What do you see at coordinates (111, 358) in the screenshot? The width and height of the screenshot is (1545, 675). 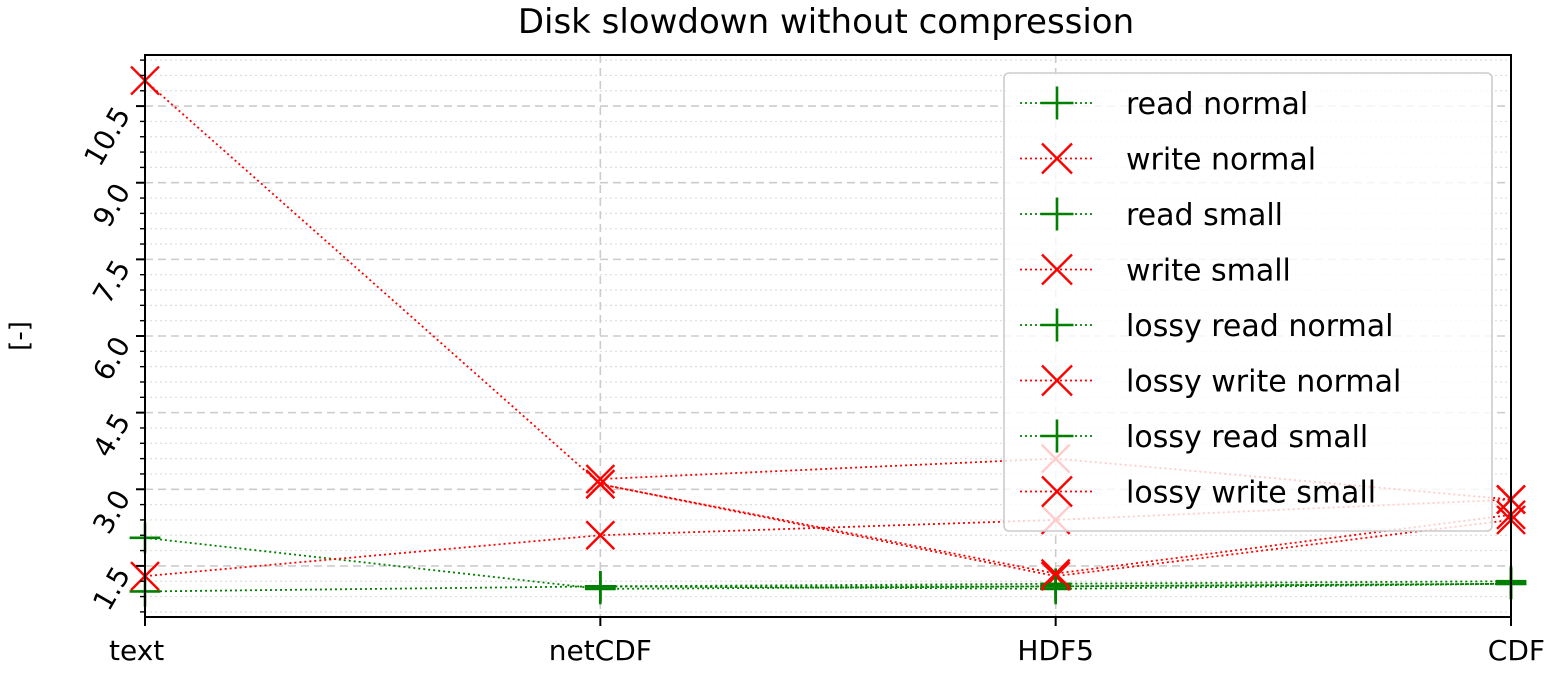 I see `y-tick-label: 6.0` at bounding box center [111, 358].